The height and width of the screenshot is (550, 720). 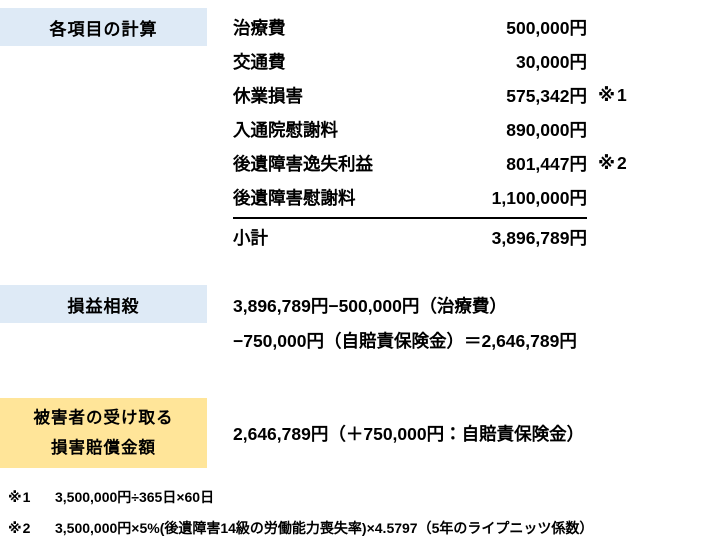 What do you see at coordinates (546, 129) in the screenshot?
I see `item-amount: 890,000円` at bounding box center [546, 129].